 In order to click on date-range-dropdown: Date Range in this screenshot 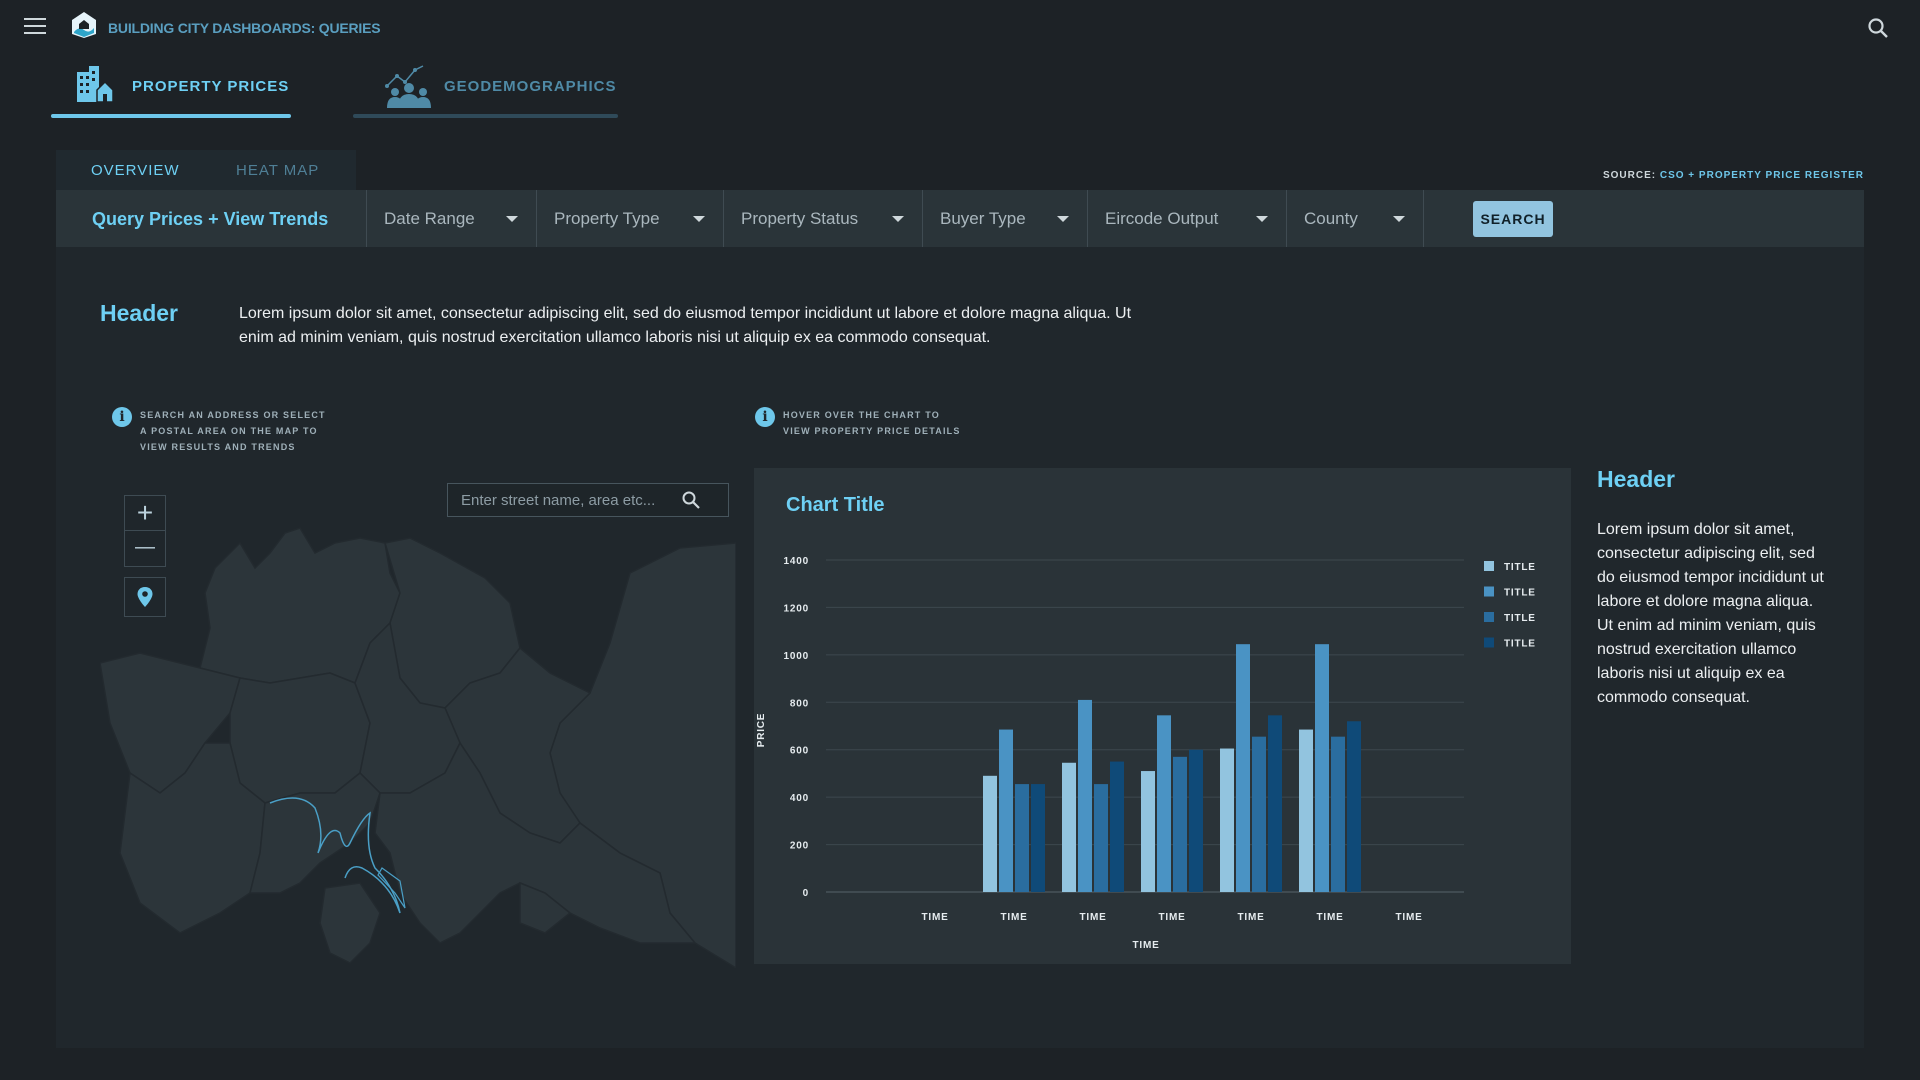, I will do `click(451, 218)`.